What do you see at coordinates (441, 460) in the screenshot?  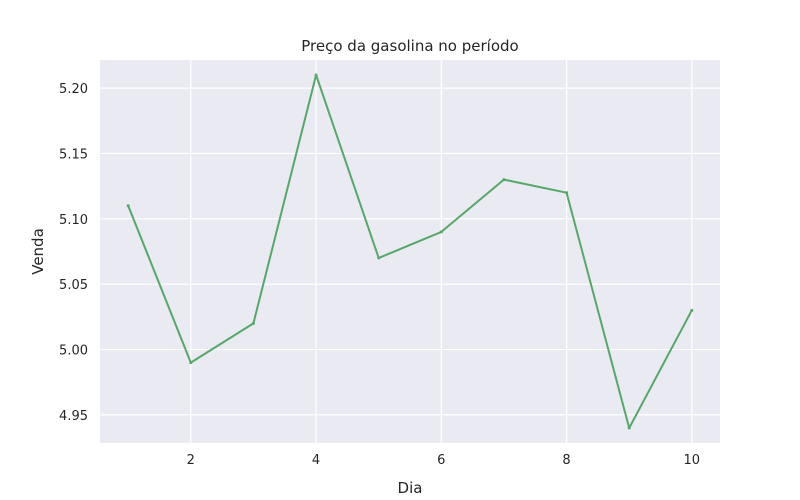 I see `x-tick-label: 6` at bounding box center [441, 460].